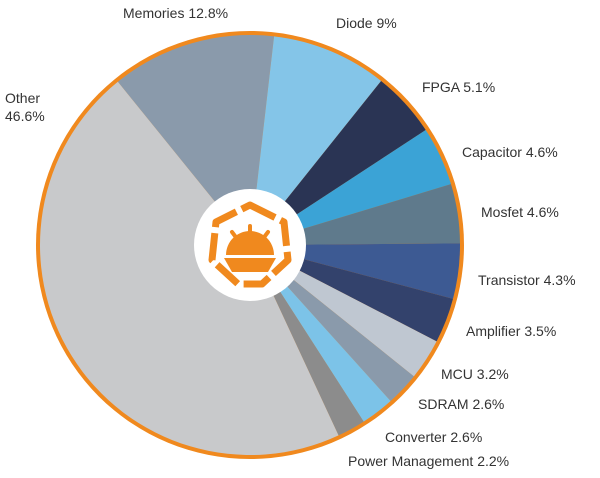  I want to click on label-value: 2.2%, so click(493, 461).